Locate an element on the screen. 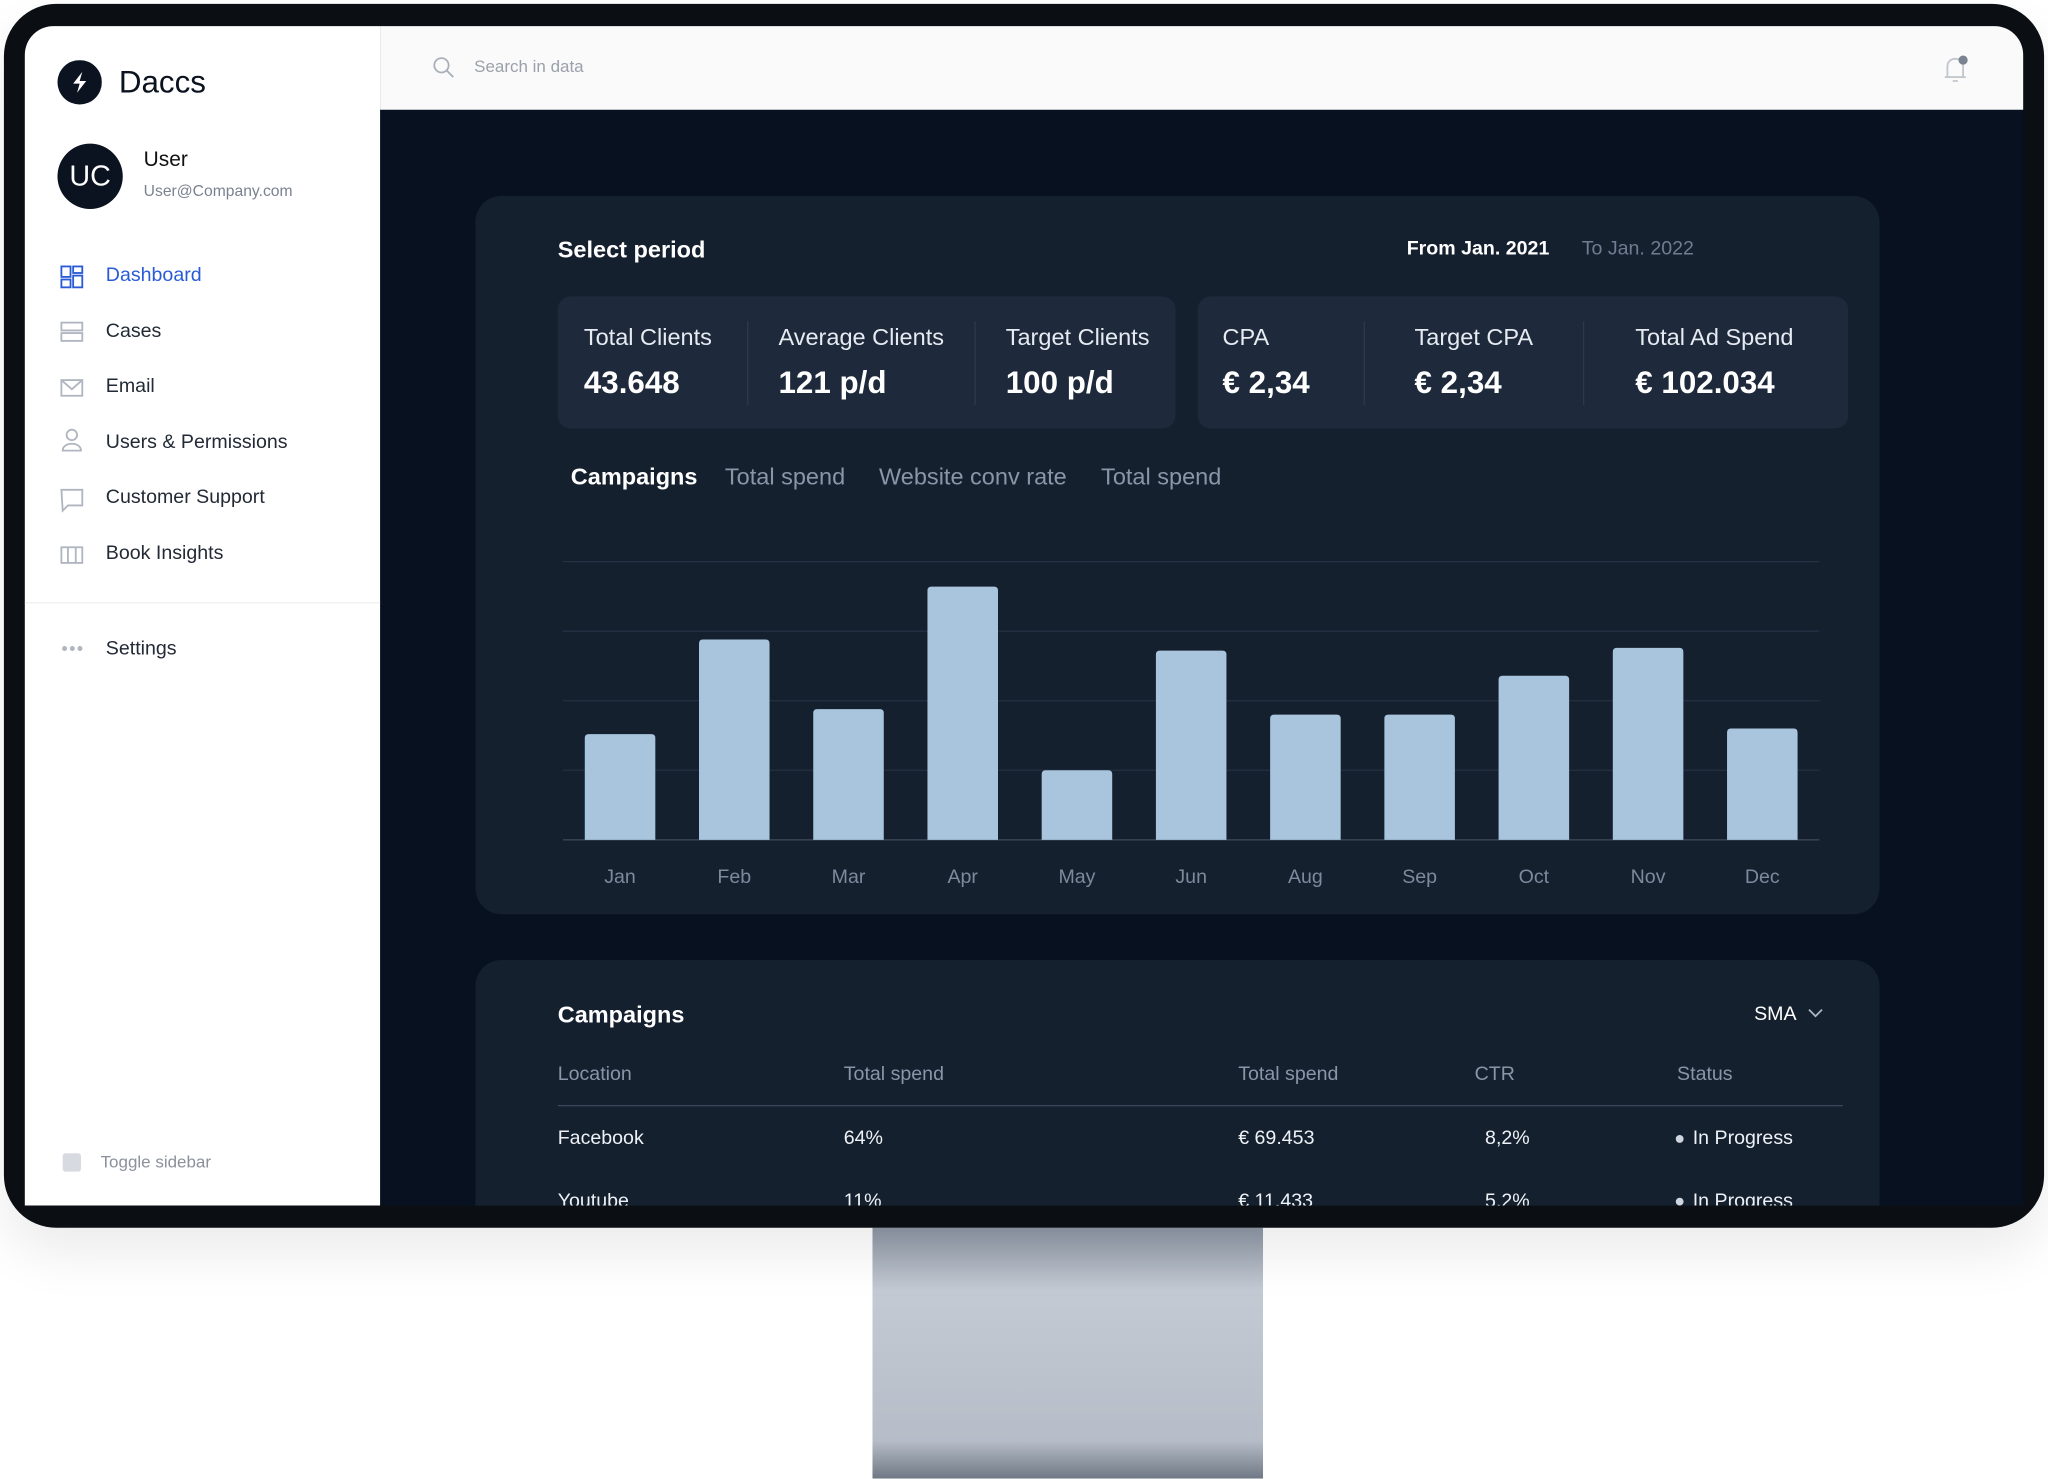 This screenshot has height=1479, width=2048. tab: Campaigns is located at coordinates (634, 476).